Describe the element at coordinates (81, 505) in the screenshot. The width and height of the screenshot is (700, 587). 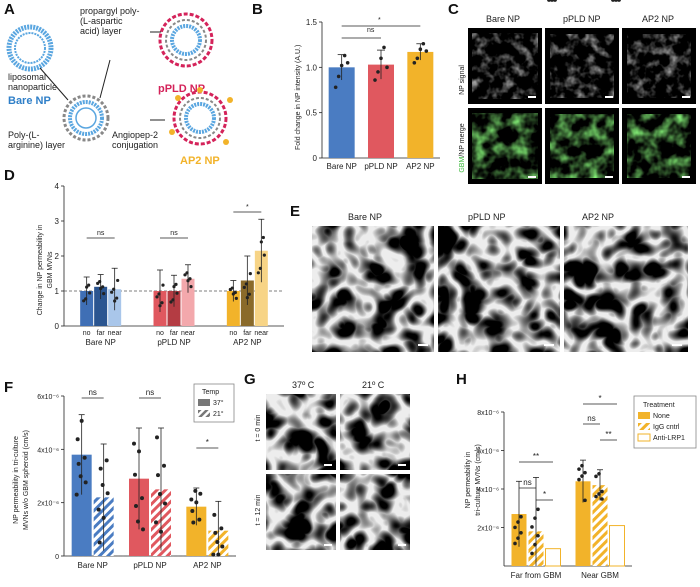
I see `f-bar` at that location.